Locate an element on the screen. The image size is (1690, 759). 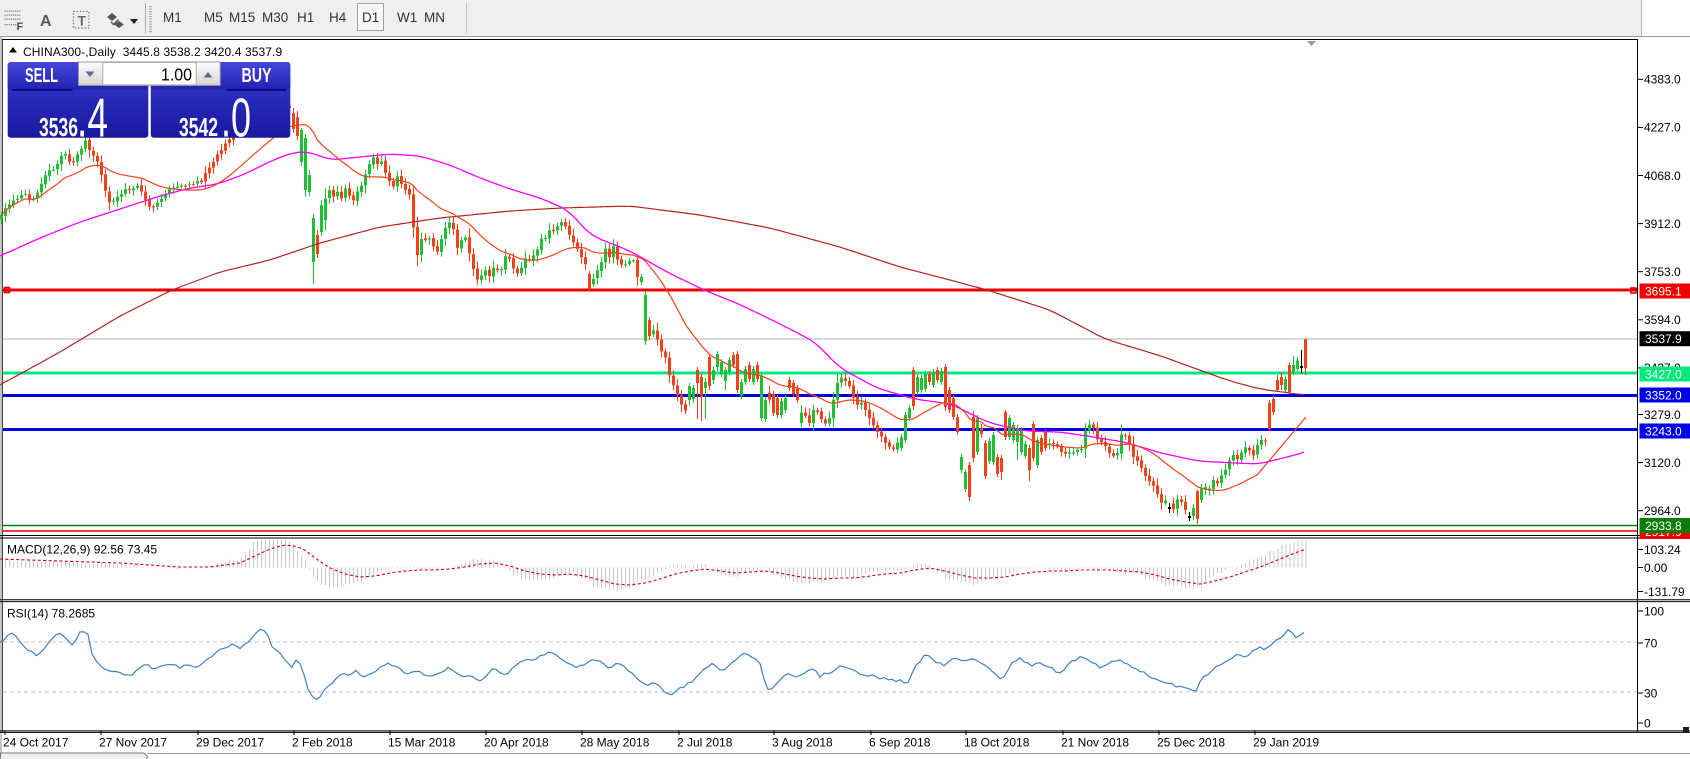
svg-text: H1 is located at coordinates (305, 17).